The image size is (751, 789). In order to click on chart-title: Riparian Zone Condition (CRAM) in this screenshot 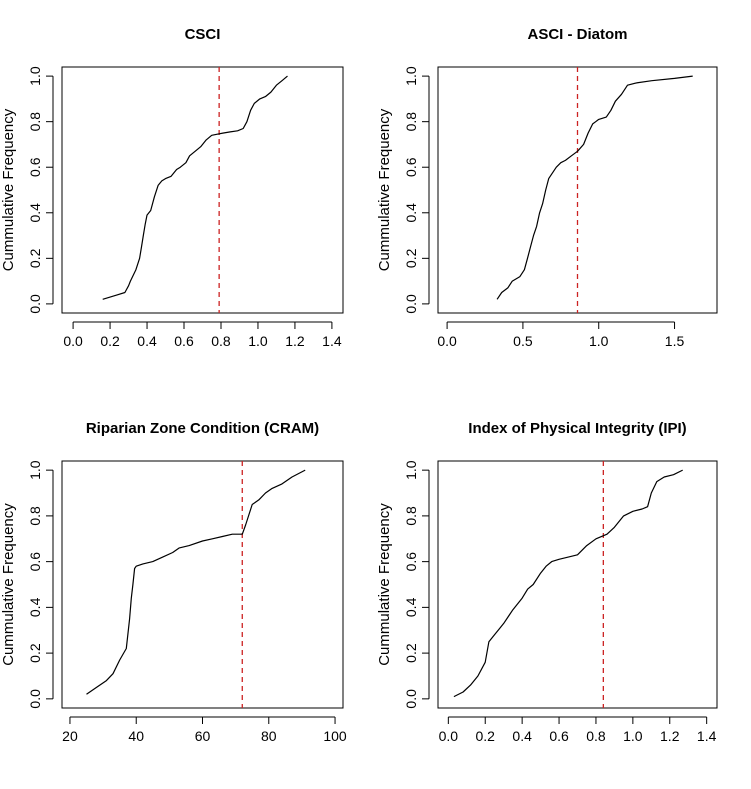, I will do `click(202, 428)`.